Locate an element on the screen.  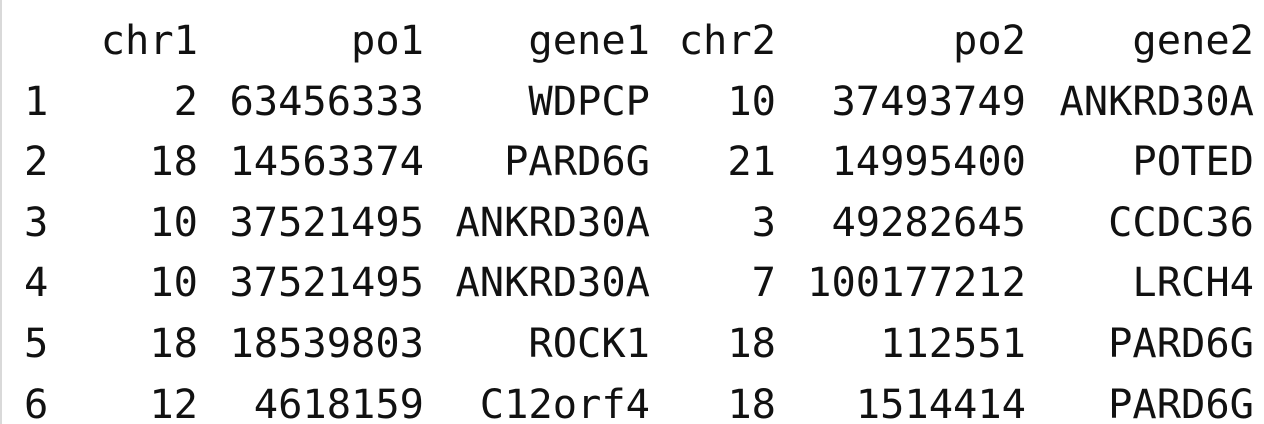
table-row: 6 12 4618159 C12orf4 18 1514414 PARD6G is located at coordinates (639, 399).